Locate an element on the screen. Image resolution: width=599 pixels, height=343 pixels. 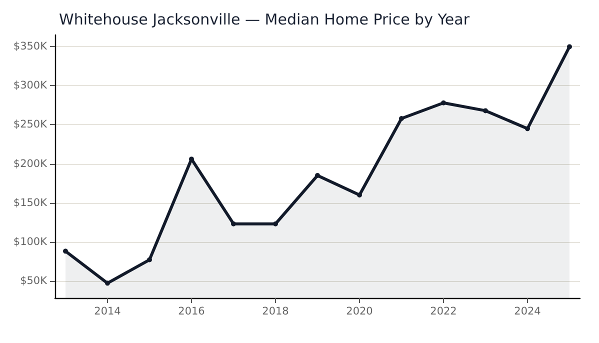
y-tick-label: $300K is located at coordinates (30, 86).